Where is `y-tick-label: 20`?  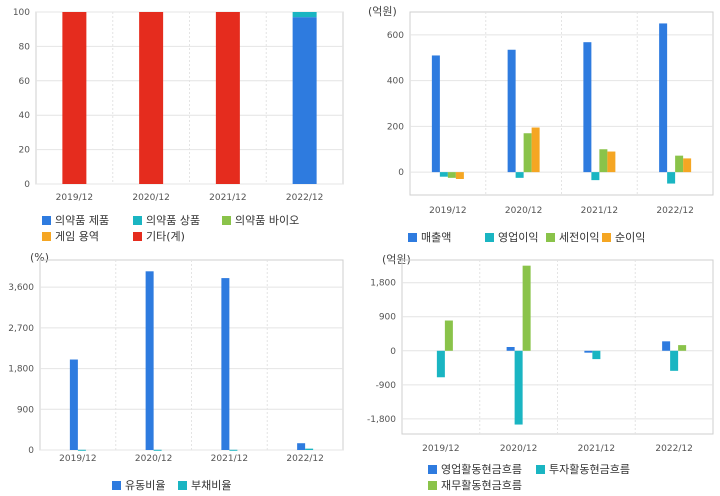
y-tick-label: 20 is located at coordinates (25, 151).